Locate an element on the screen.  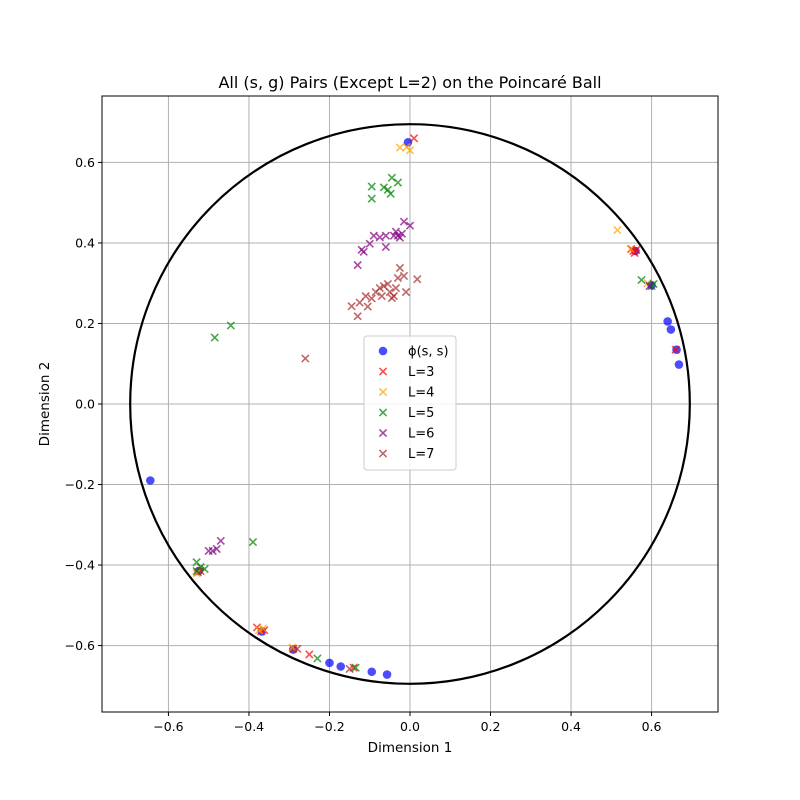
legend: ϕ(s, s) L=3 L=4 L=5 L=6 L=7 is located at coordinates (410, 403).